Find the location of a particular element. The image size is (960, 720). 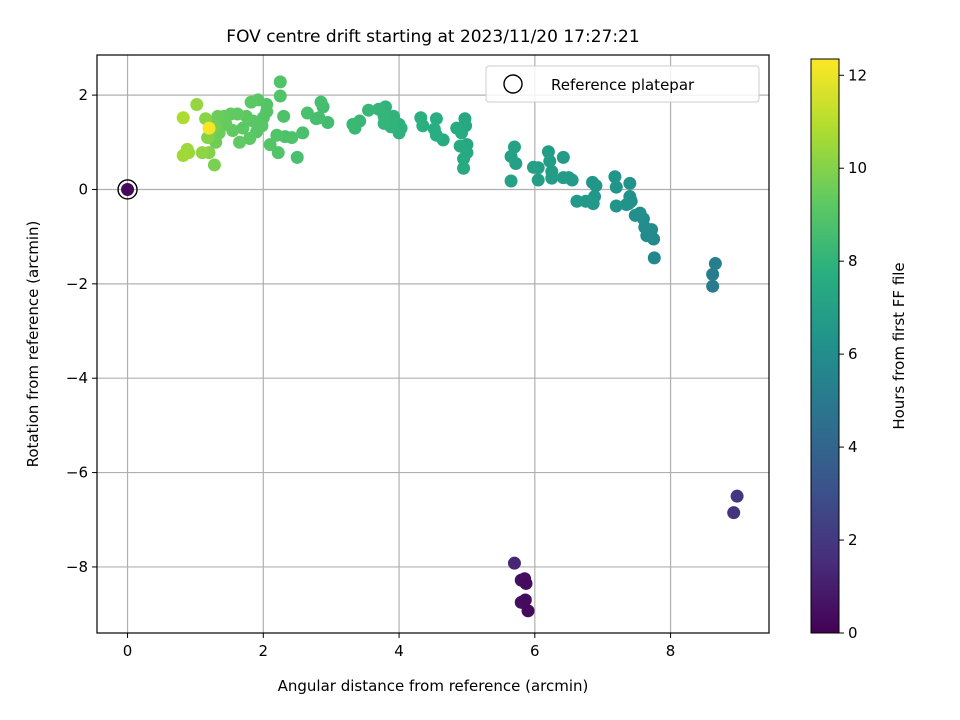

reference-platepar-marker is located at coordinates (127, 189).